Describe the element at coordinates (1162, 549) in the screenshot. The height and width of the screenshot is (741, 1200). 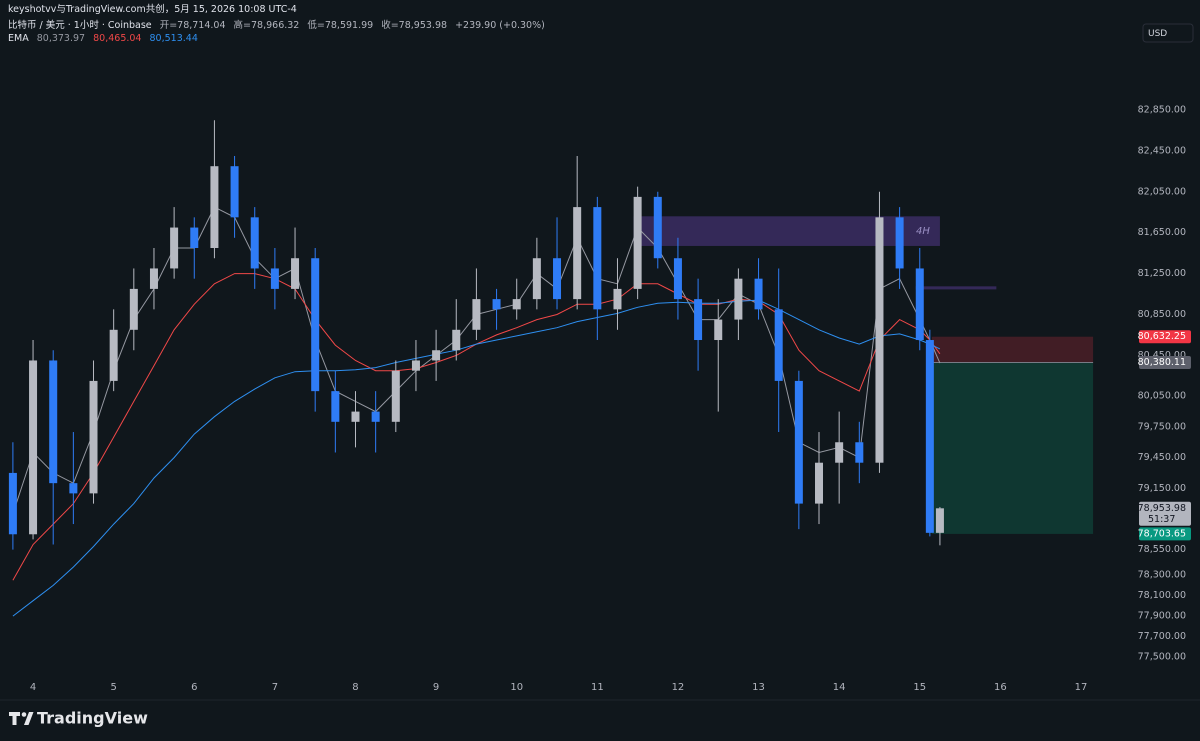
I see `y-tick-label: 78,550.00` at that location.